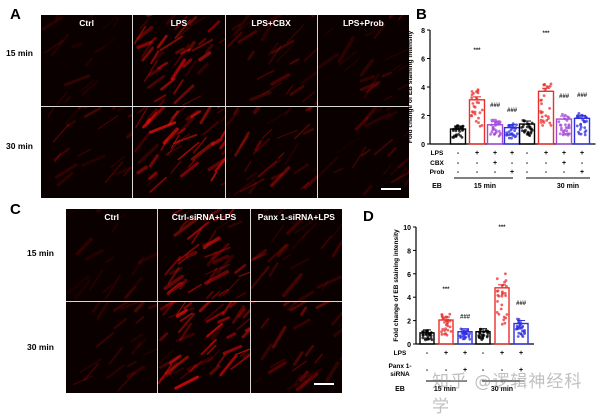  I want to click on panel-c-column-header: Ctrl-siRNA+LPS, so click(203, 217).